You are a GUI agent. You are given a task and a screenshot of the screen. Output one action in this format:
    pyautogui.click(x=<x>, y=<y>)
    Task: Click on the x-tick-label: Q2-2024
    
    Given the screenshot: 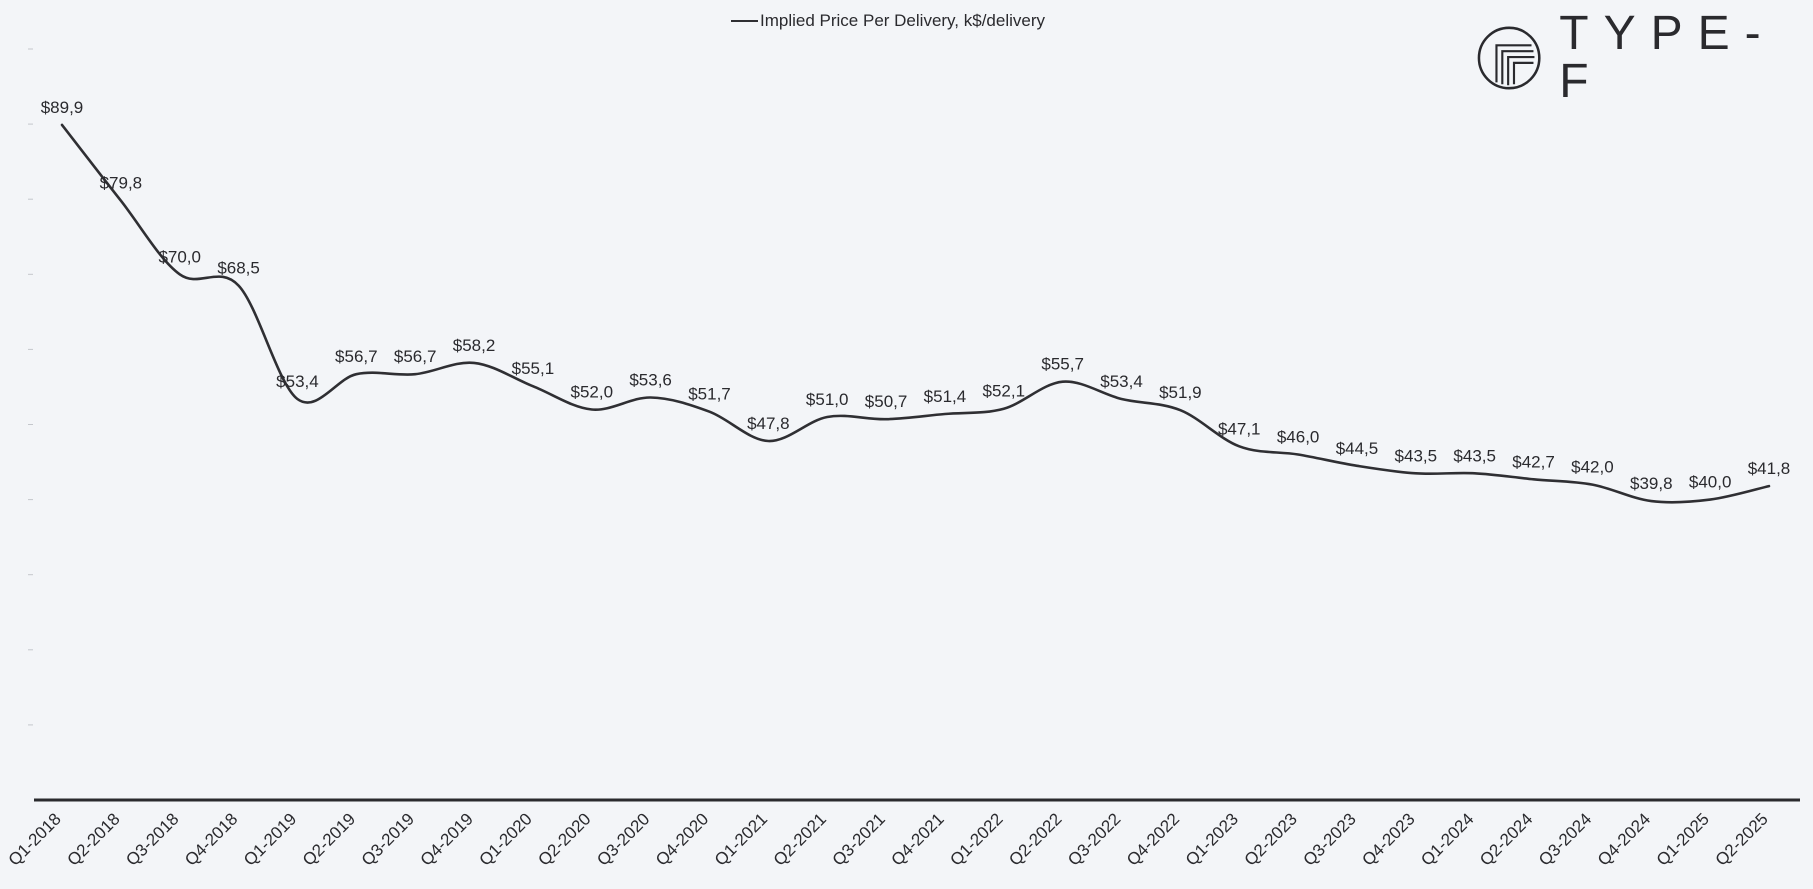 What is the action you would take?
    pyautogui.click(x=1506, y=839)
    